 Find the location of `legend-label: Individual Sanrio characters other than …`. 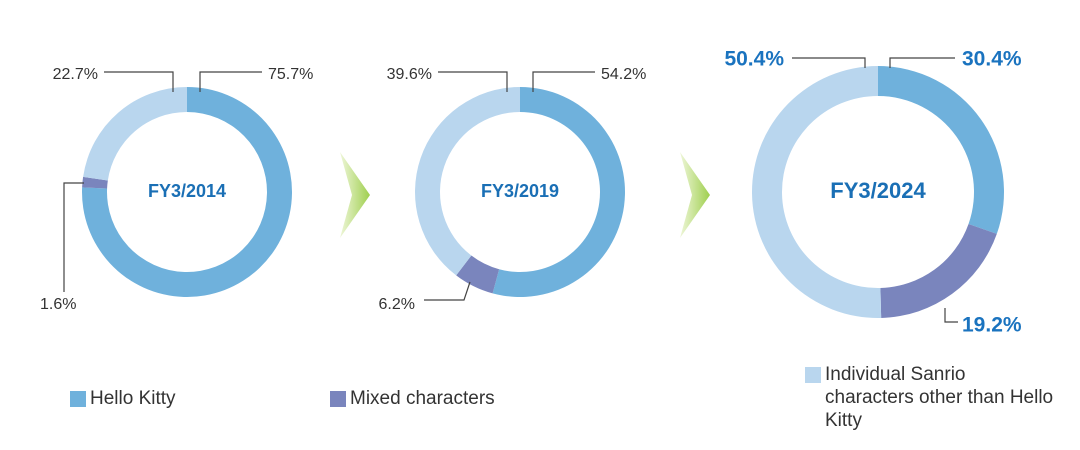

legend-label: Individual Sanrio characters other than … is located at coordinates (939, 397).